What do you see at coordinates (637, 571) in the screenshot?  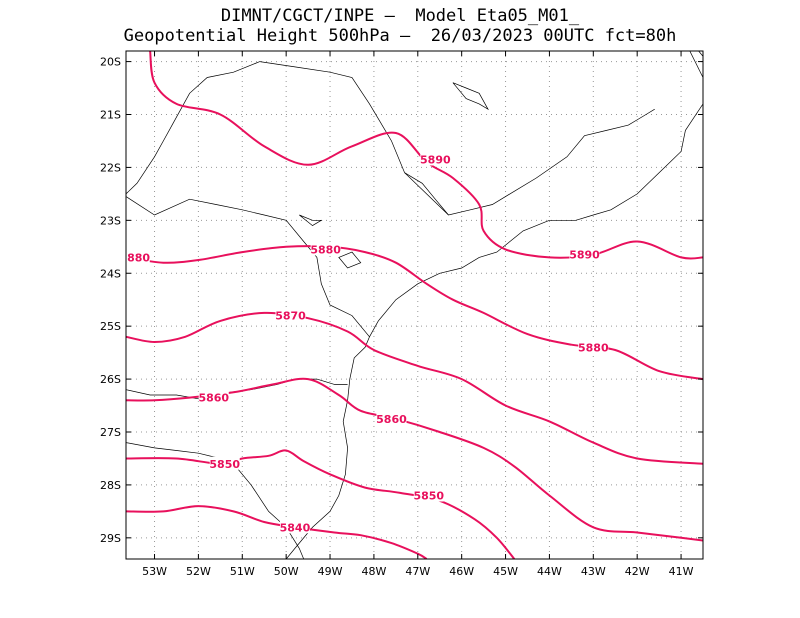 I see `lon-tick-label: 42W` at bounding box center [637, 571].